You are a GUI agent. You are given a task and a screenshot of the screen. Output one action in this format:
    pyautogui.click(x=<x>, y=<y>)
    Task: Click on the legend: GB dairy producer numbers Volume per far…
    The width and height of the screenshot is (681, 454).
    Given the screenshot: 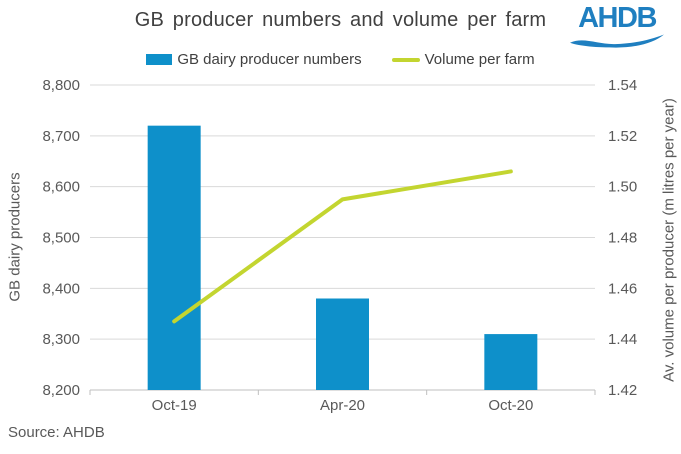 What is the action you would take?
    pyautogui.click(x=340, y=59)
    